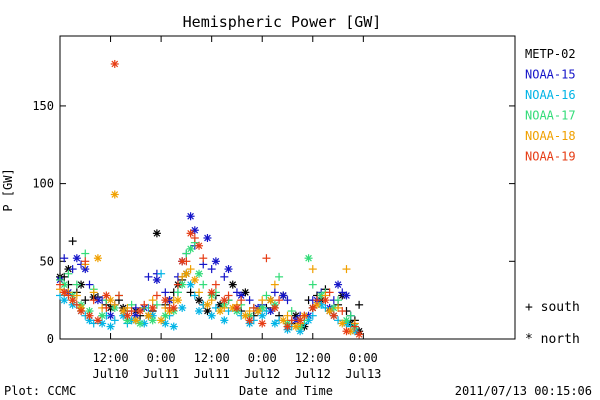  I want to click on x-tick-label-date: Jul10, so click(110, 374).